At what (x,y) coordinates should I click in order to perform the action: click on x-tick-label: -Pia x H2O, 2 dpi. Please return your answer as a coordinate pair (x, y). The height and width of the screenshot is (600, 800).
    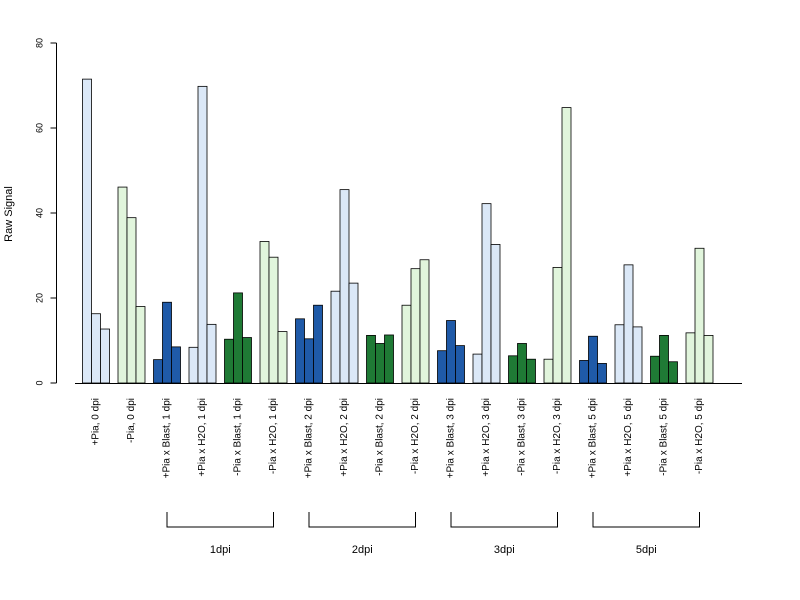
    Looking at the image, I should click on (415, 436).